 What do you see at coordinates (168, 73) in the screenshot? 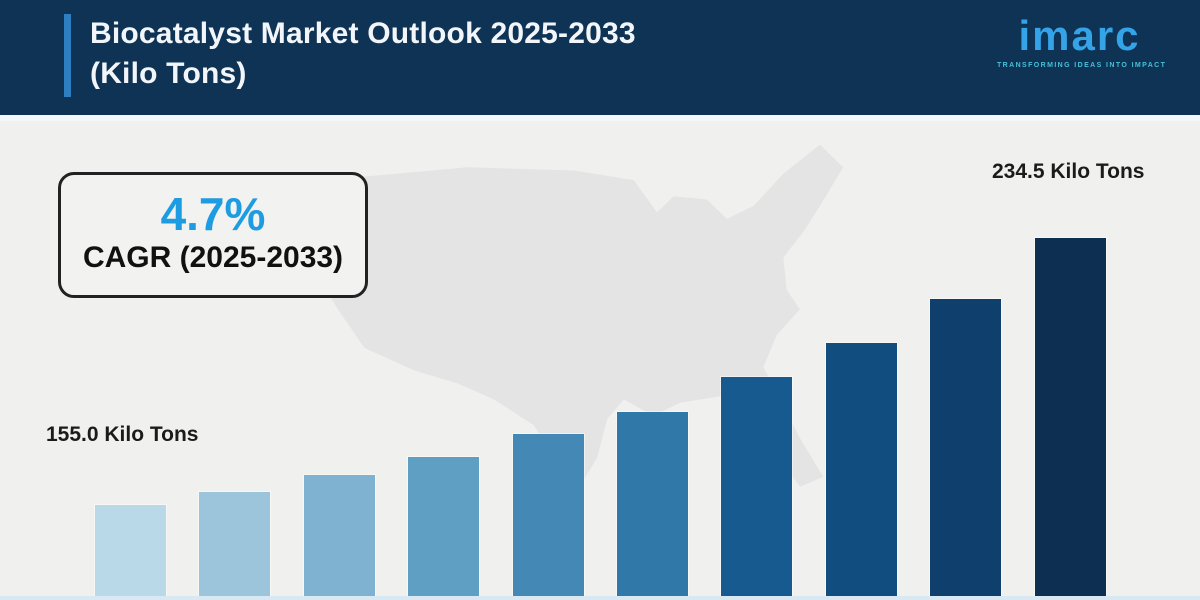
I see `page-title-line2: (Kilo Tons)` at bounding box center [168, 73].